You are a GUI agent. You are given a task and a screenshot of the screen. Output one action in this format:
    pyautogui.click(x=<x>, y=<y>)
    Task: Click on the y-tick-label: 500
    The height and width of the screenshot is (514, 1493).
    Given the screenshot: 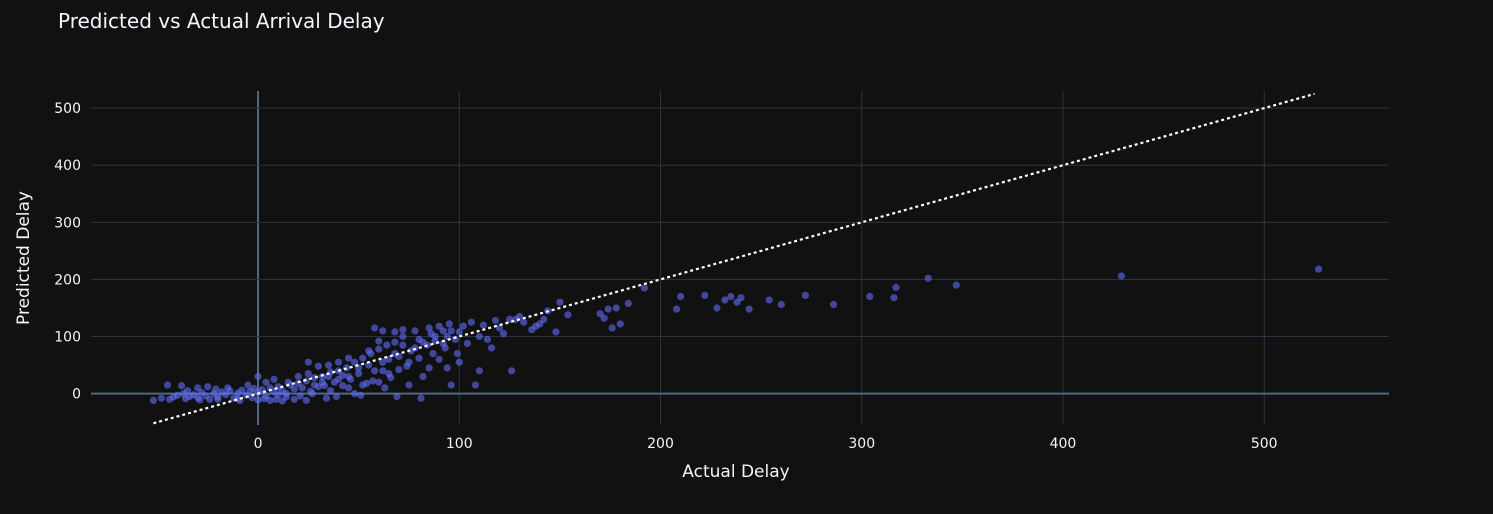 What is the action you would take?
    pyautogui.click(x=67, y=109)
    